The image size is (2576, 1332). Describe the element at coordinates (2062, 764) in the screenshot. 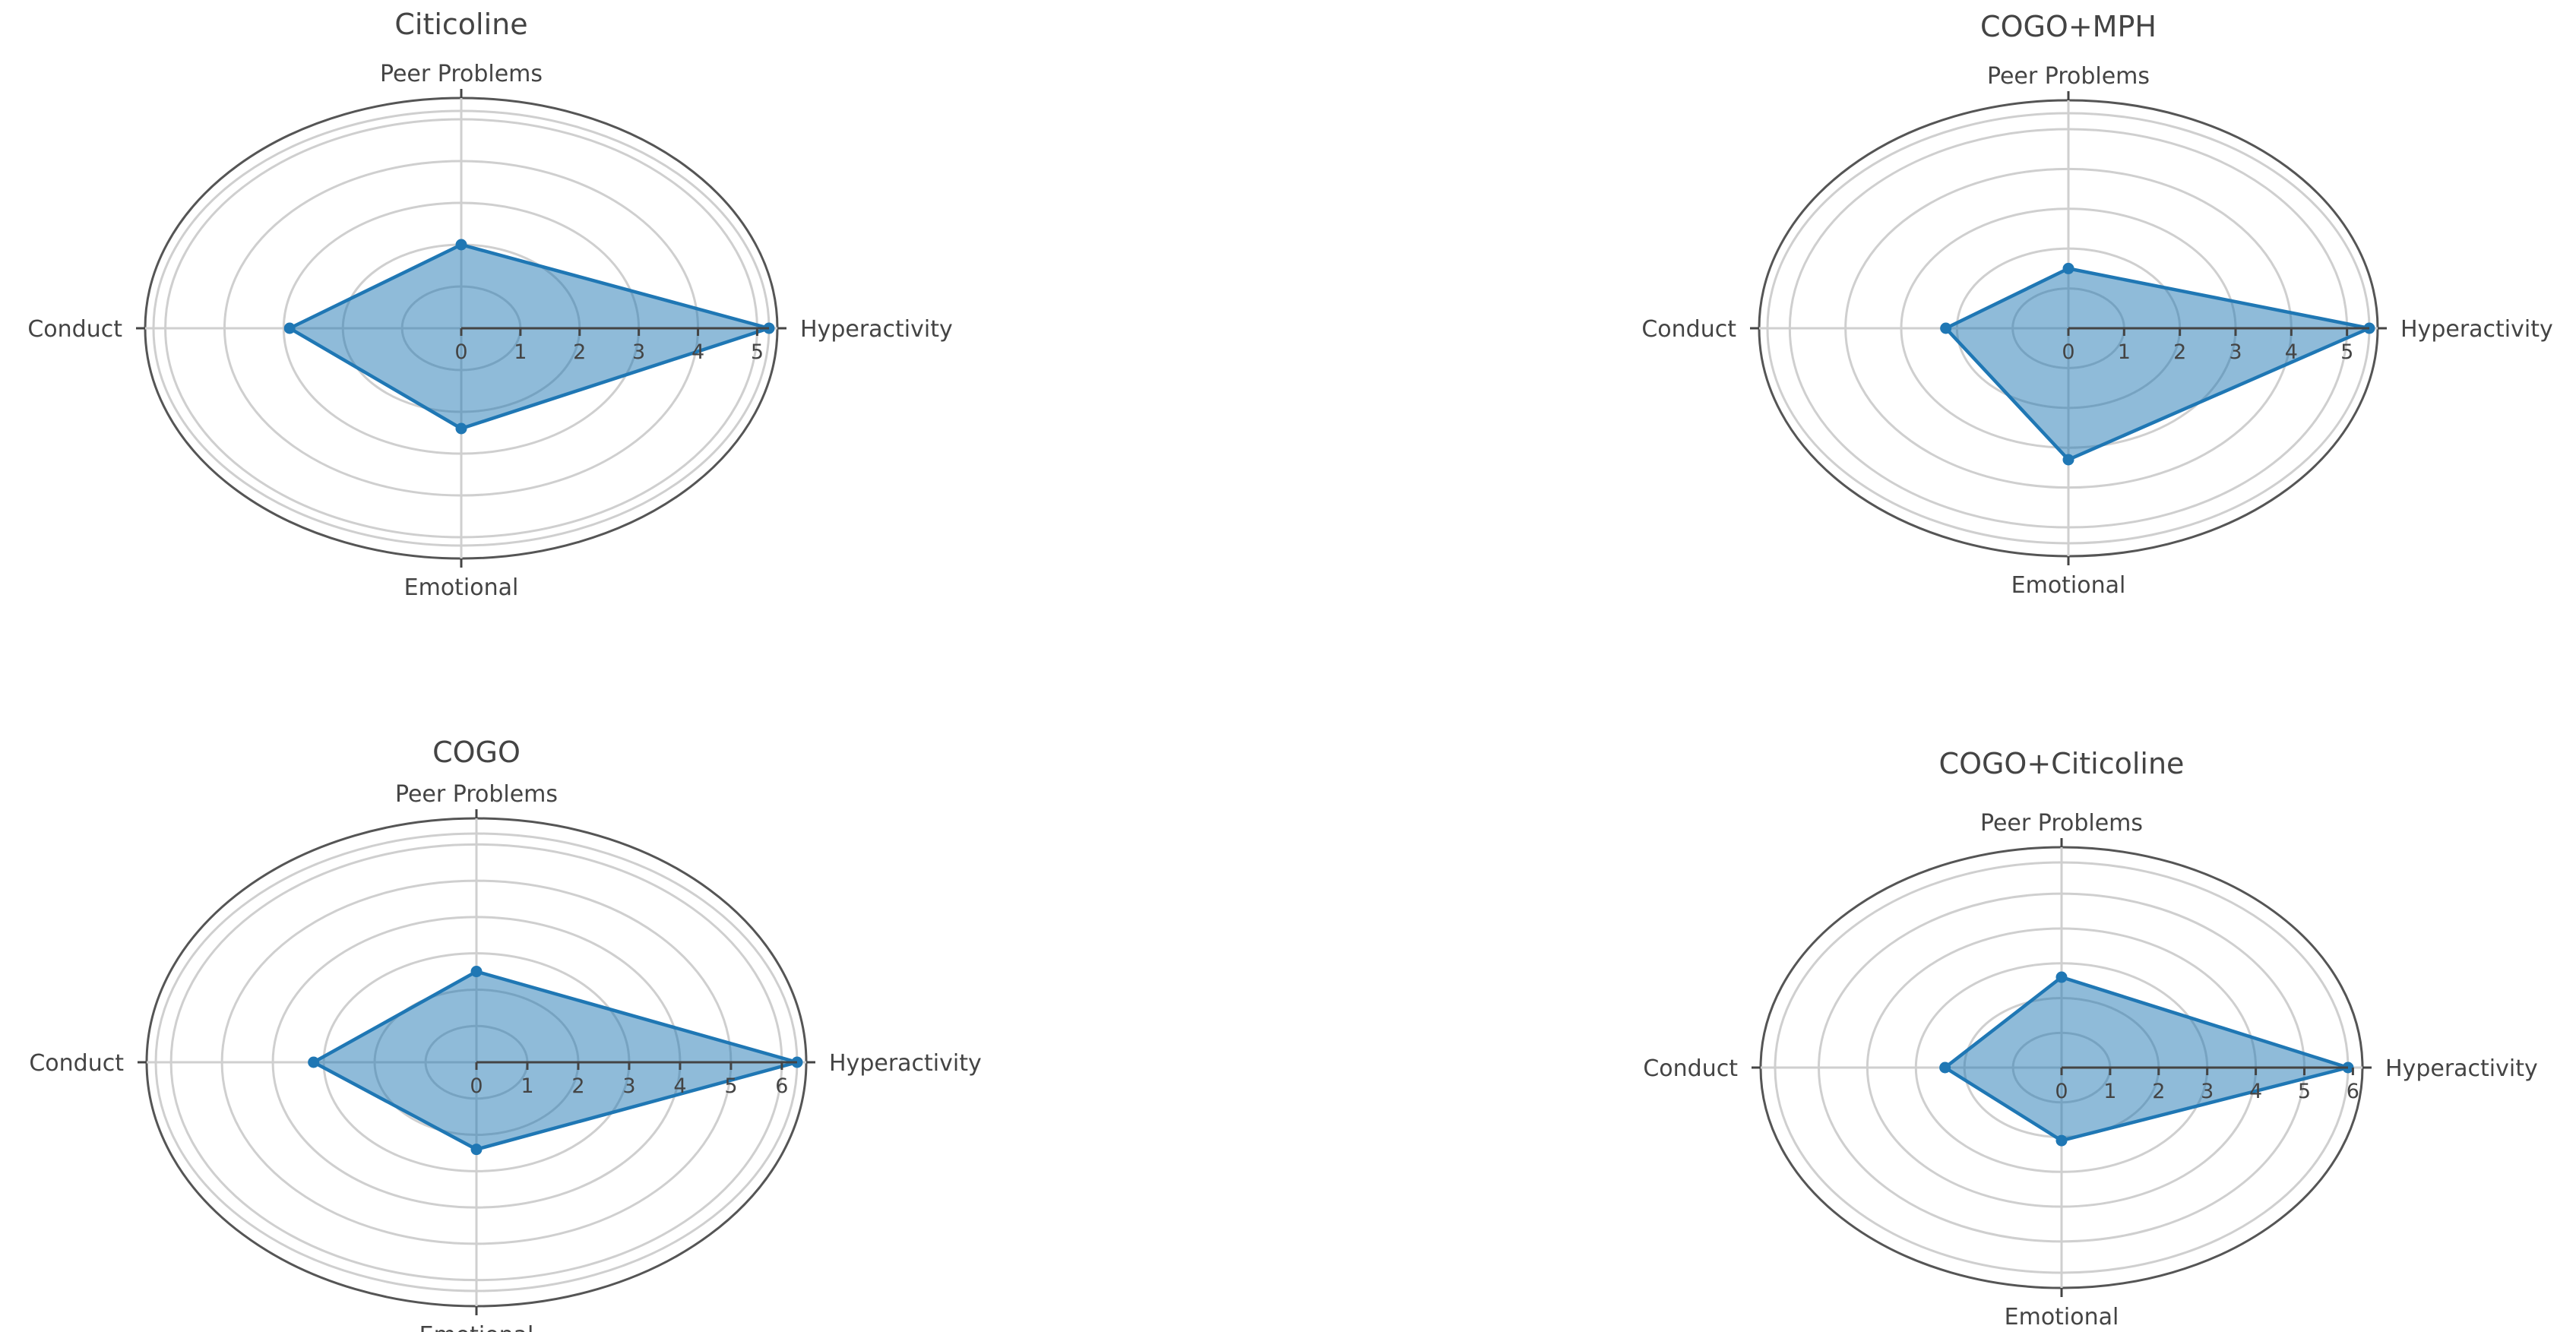

I see `chart-title: COGO+Citicoline` at that location.